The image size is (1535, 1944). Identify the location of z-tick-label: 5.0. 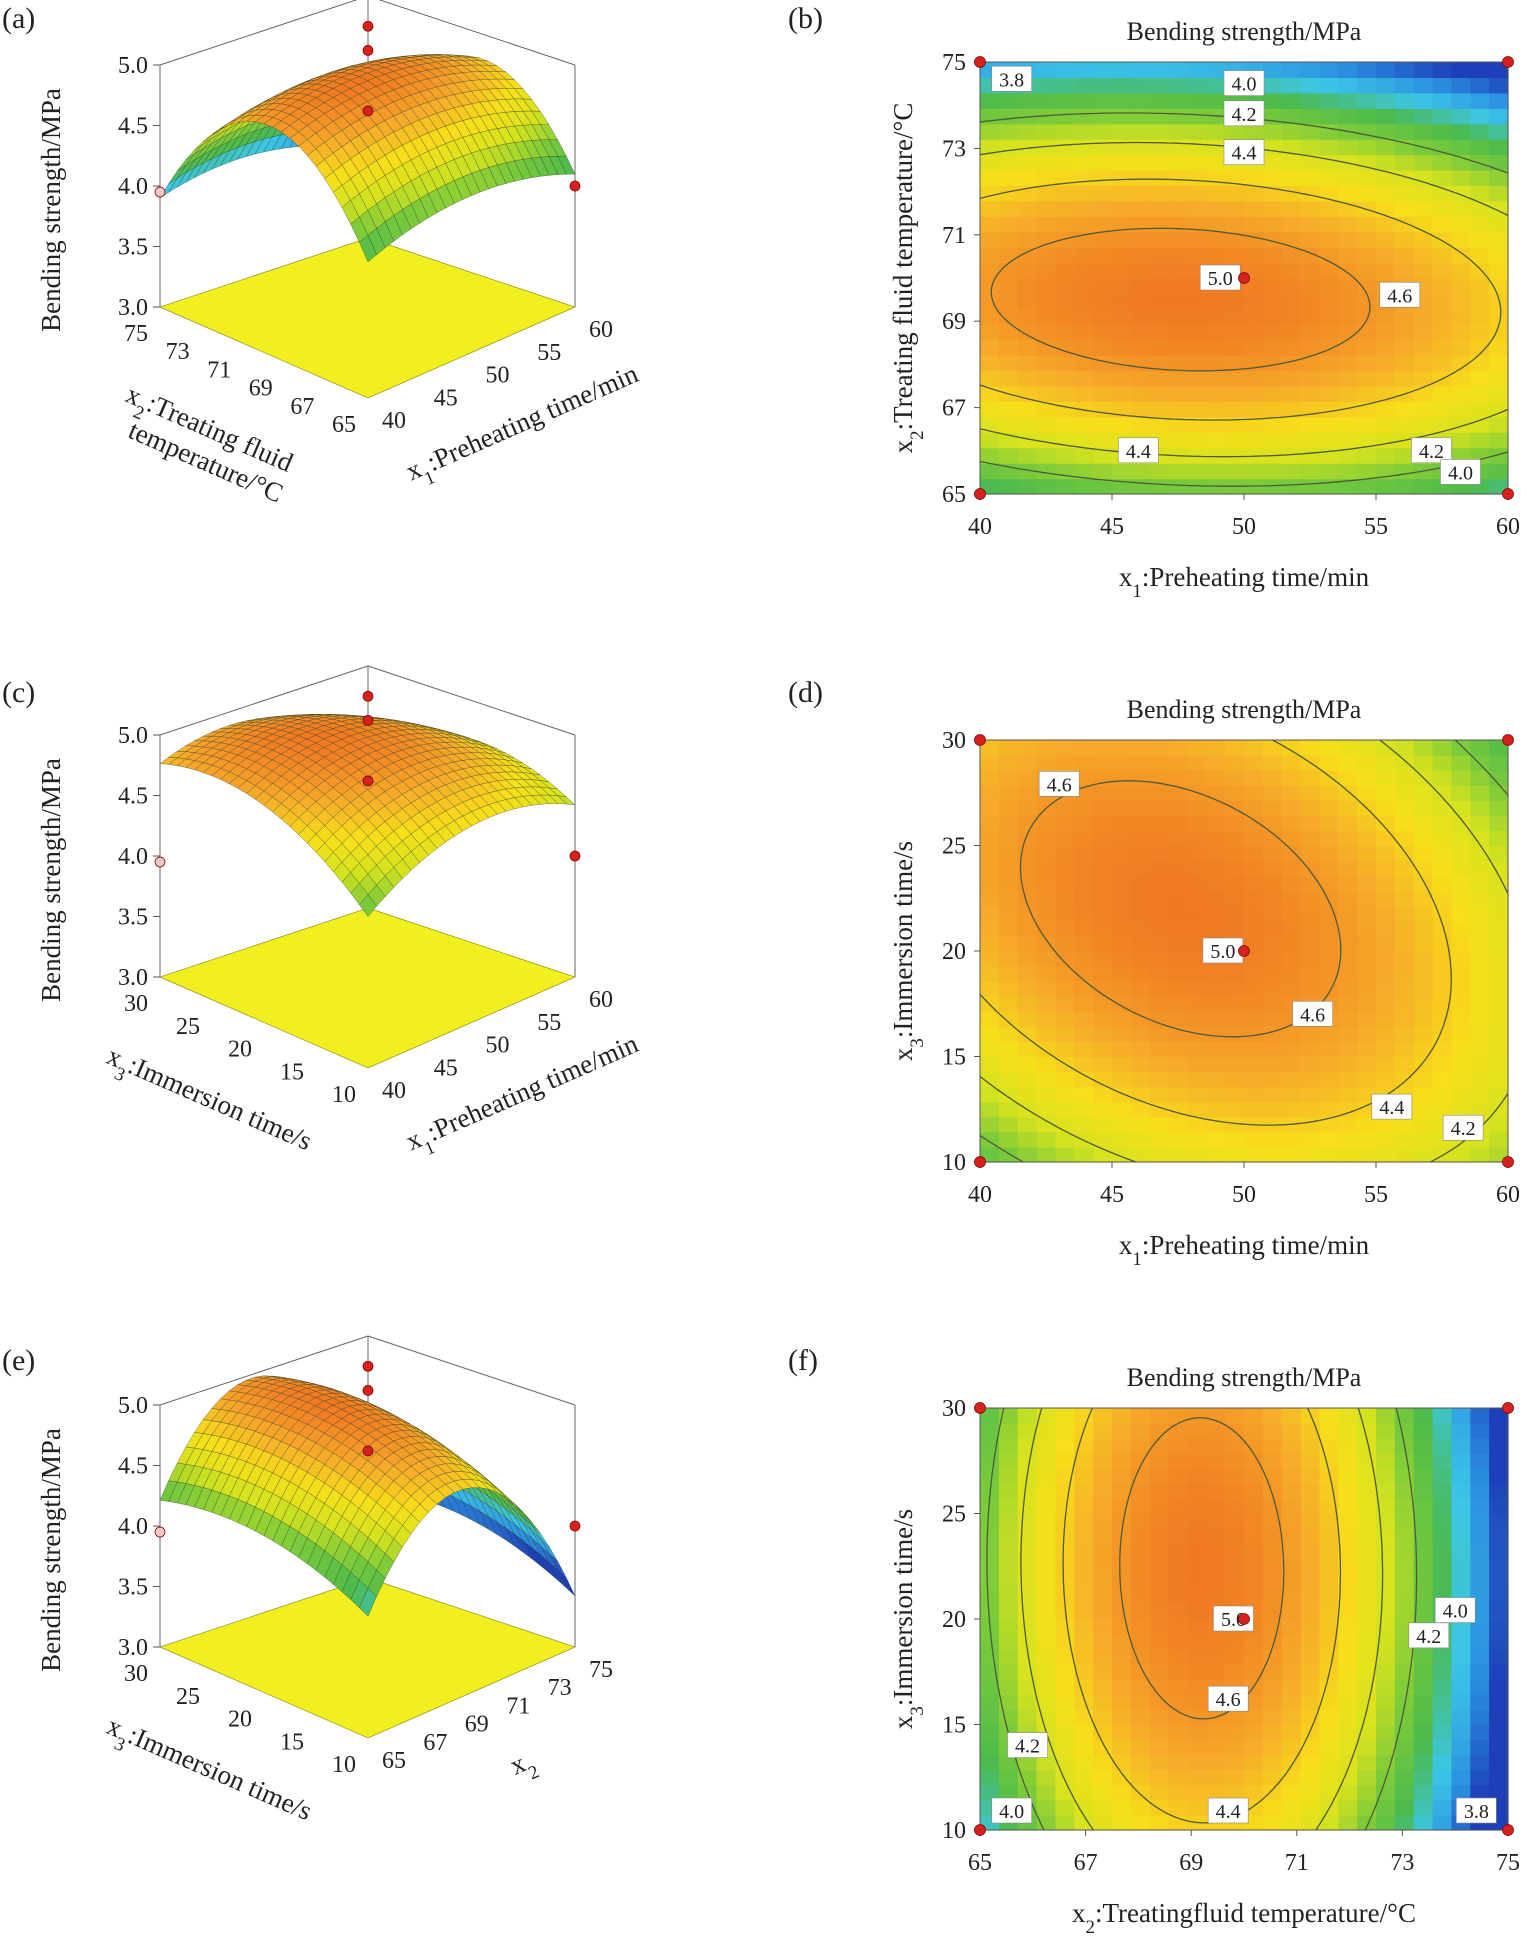
(133, 66).